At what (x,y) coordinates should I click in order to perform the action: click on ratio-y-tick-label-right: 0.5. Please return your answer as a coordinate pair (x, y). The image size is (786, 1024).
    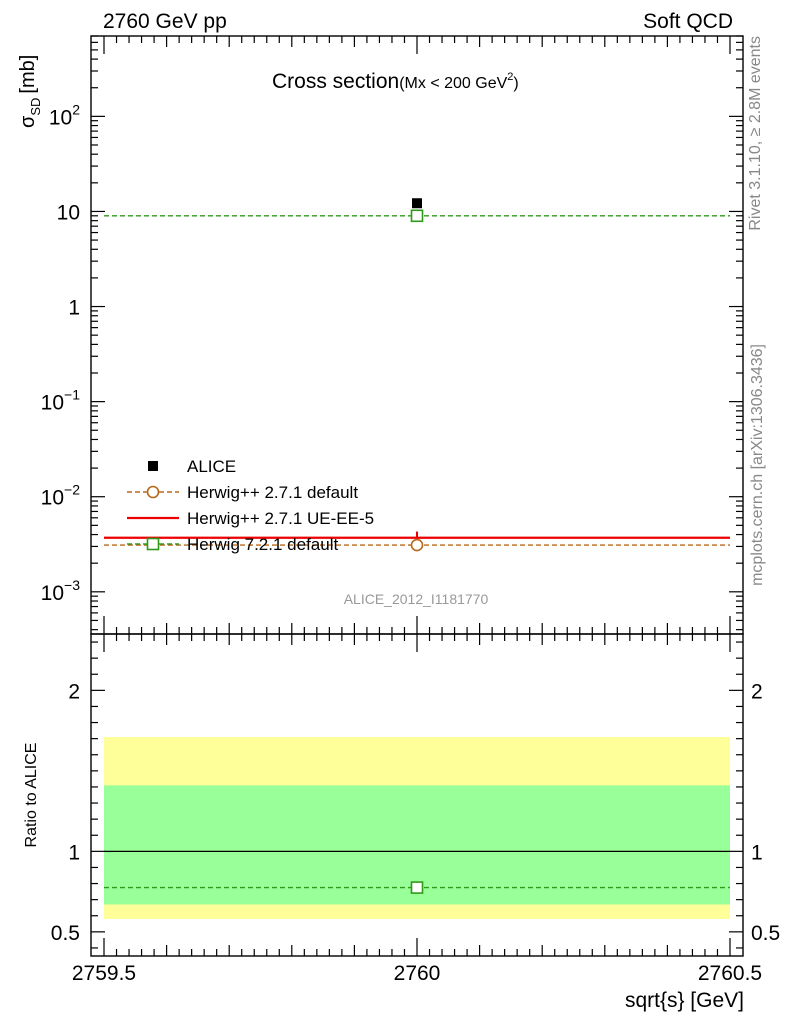
    Looking at the image, I should click on (765, 933).